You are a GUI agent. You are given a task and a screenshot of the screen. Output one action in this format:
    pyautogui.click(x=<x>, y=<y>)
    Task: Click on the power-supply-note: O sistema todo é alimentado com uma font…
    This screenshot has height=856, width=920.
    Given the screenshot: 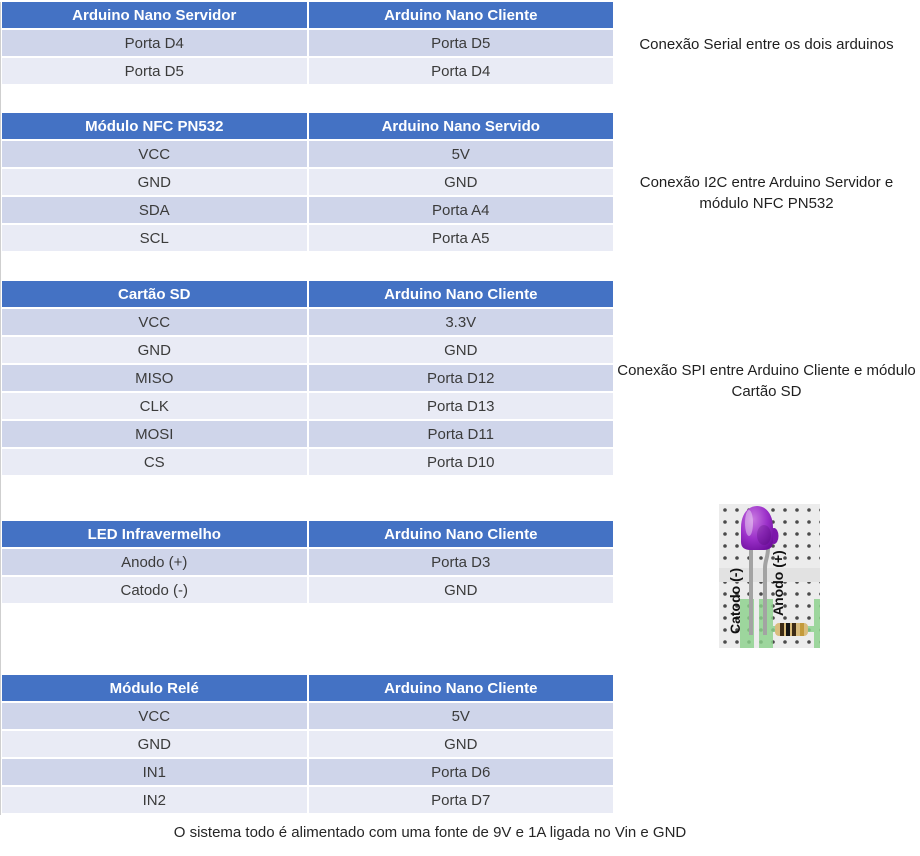 What is the action you would take?
    pyautogui.click(x=430, y=832)
    